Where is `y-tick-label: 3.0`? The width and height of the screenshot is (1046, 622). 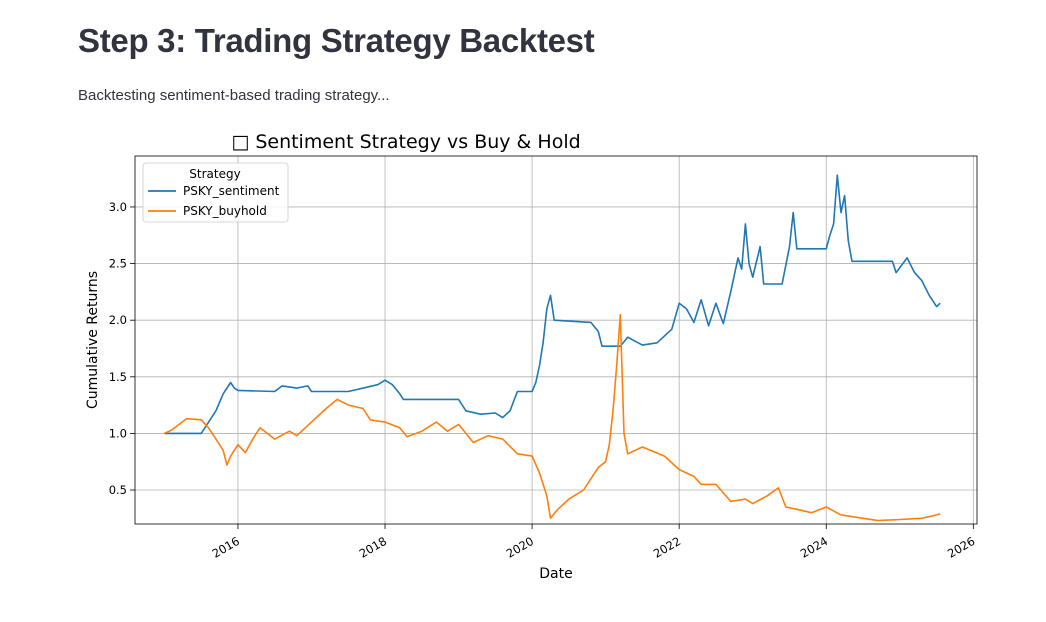 y-tick-label: 3.0 is located at coordinates (118, 207).